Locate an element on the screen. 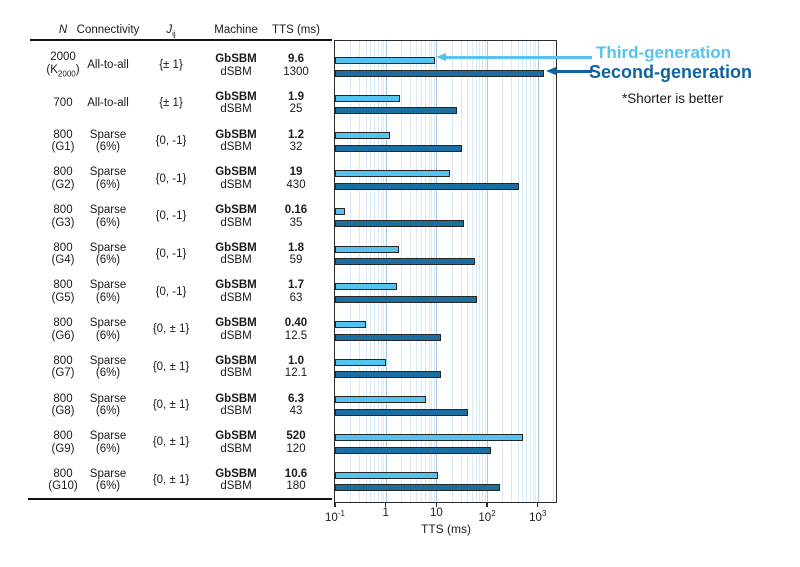 This screenshot has width=800, height=567. cell-n: 700 is located at coordinates (63, 103).